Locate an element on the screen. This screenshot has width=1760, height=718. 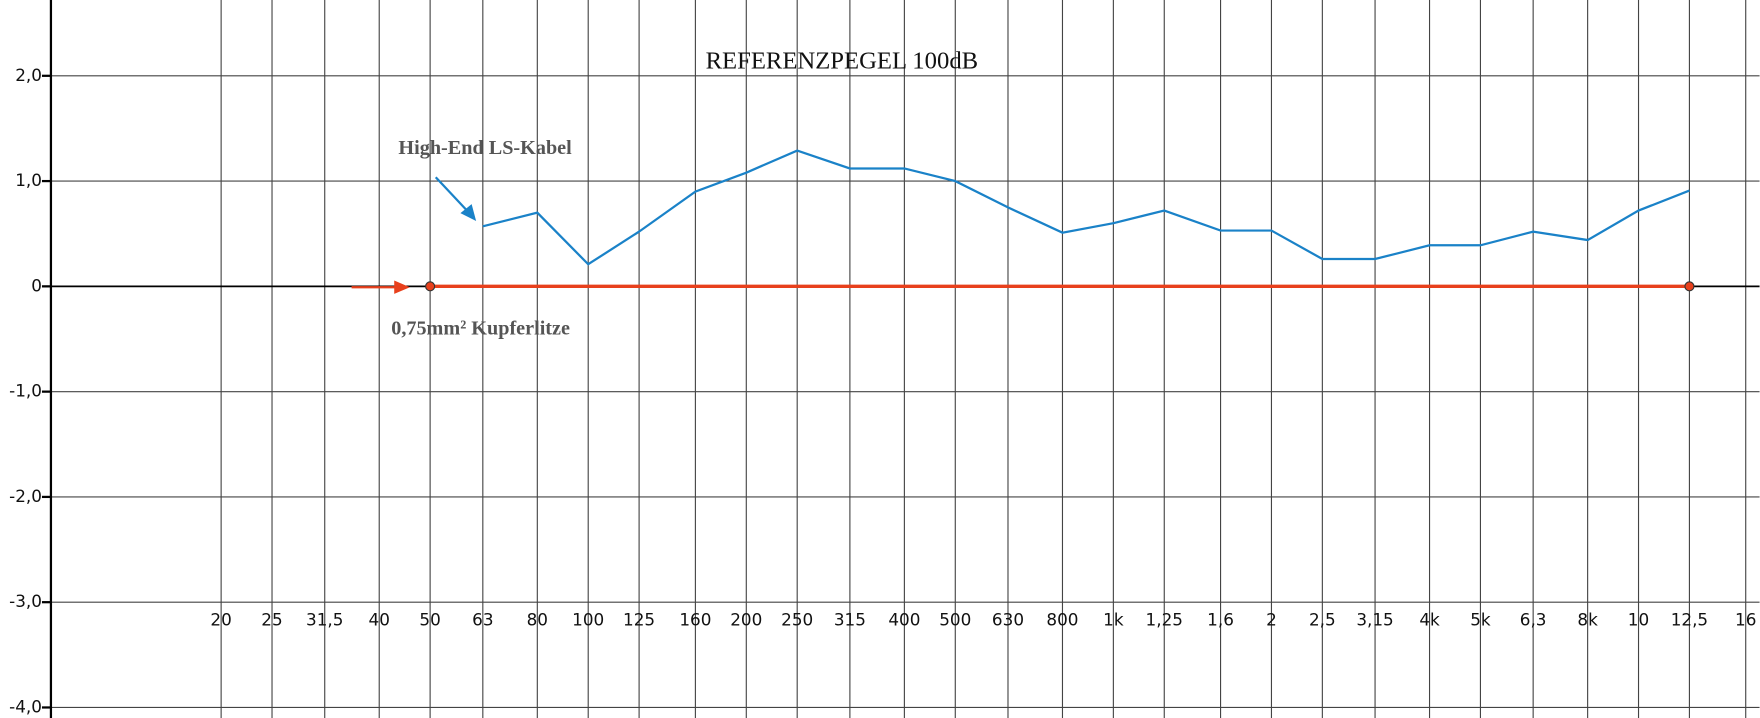
x-tick-label: 50 is located at coordinates (429, 619).